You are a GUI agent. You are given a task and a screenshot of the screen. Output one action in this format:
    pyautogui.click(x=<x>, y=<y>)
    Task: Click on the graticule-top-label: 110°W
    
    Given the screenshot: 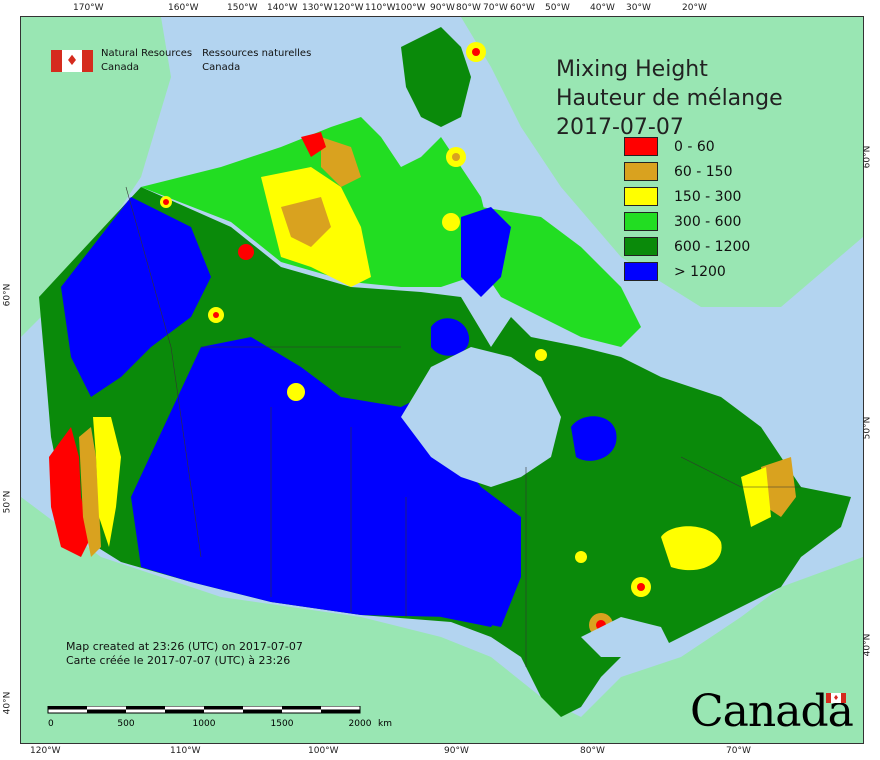 What is the action you would take?
    pyautogui.click(x=380, y=8)
    